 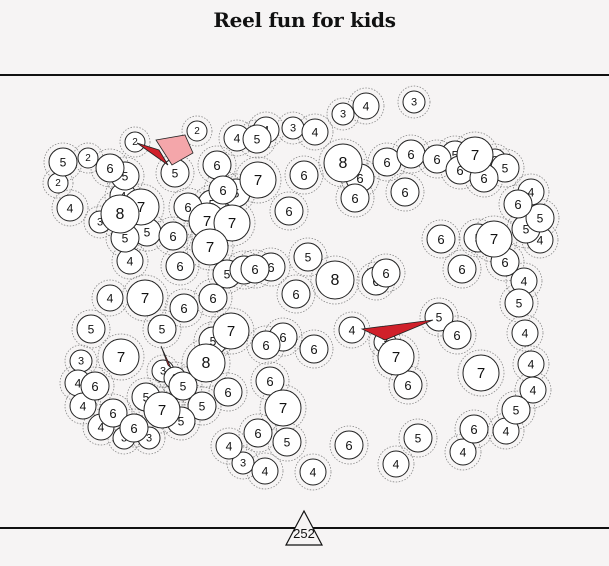 I want to click on piece-number: 3, so click(x=81, y=362).